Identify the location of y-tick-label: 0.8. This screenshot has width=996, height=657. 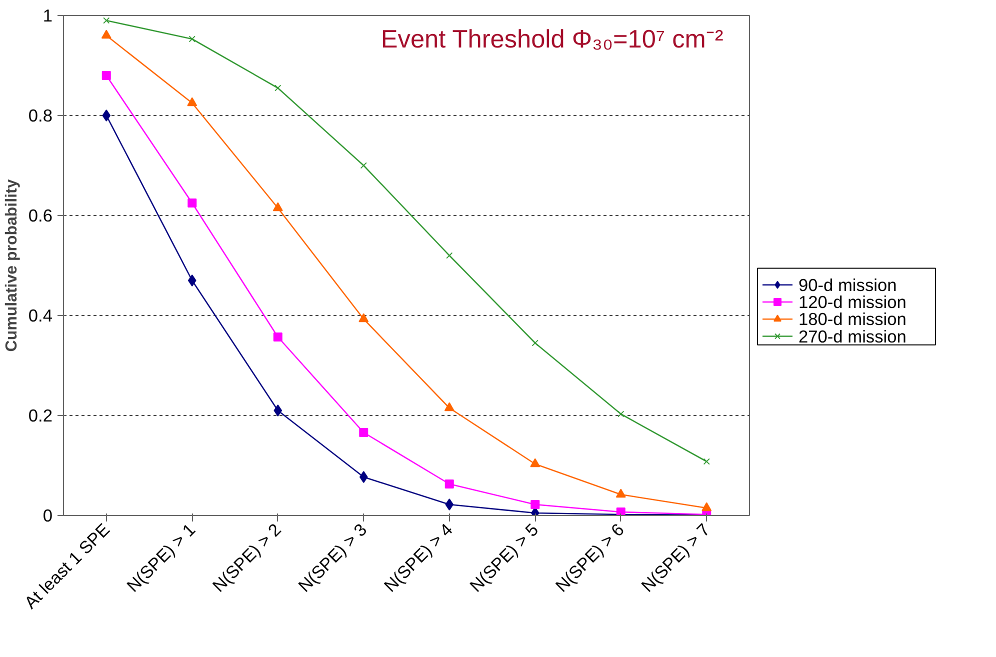
(40, 116).